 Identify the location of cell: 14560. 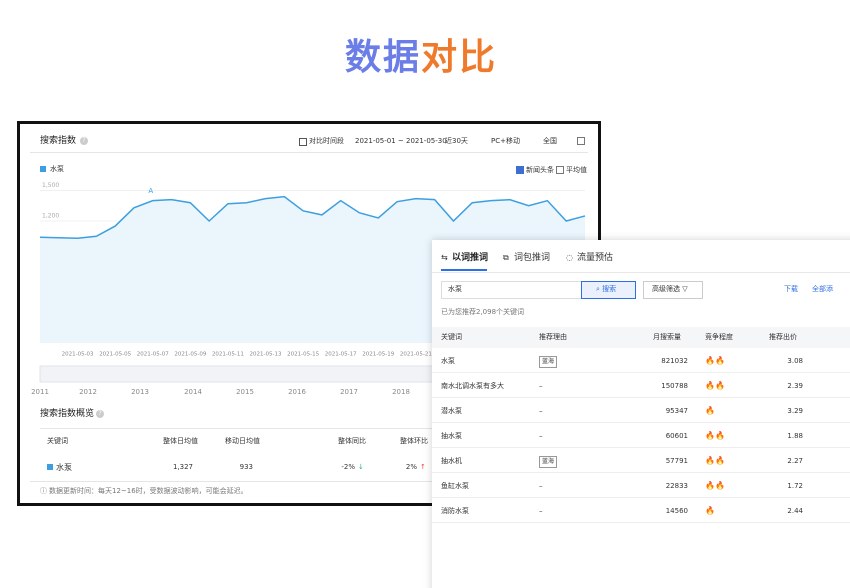
(676, 511).